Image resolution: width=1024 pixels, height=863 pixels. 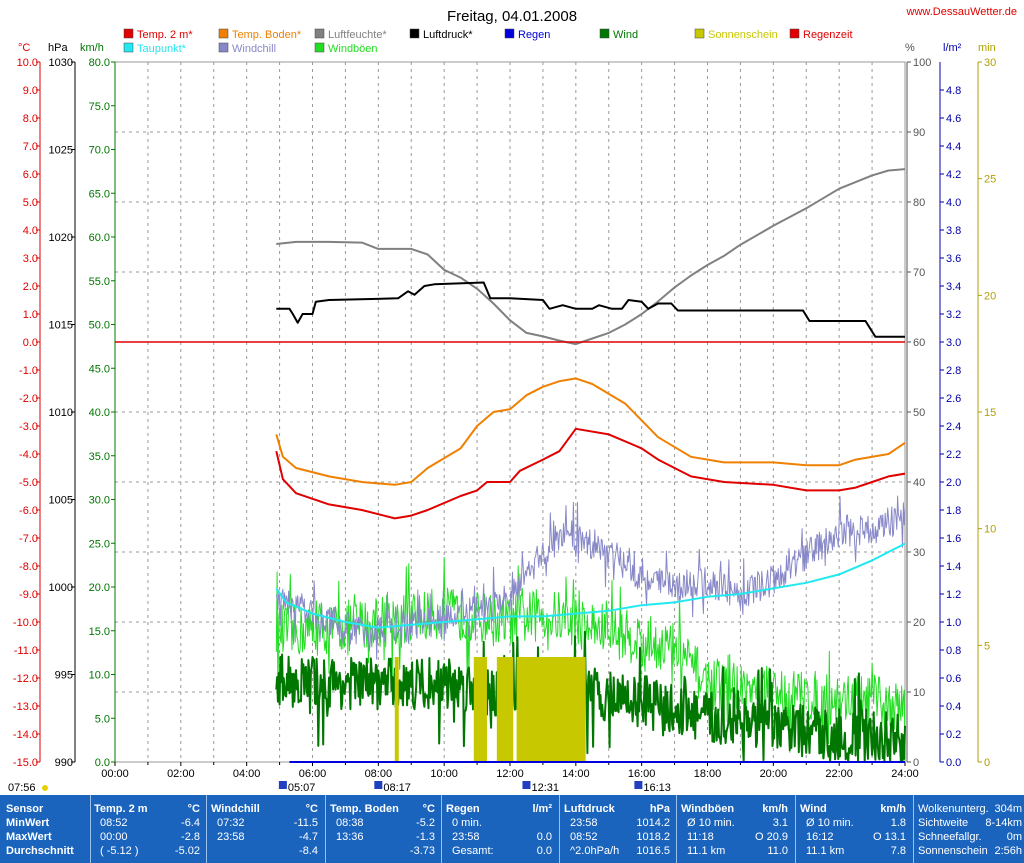 I want to click on stat-block-header: Windchill °C, so click(x=265, y=809).